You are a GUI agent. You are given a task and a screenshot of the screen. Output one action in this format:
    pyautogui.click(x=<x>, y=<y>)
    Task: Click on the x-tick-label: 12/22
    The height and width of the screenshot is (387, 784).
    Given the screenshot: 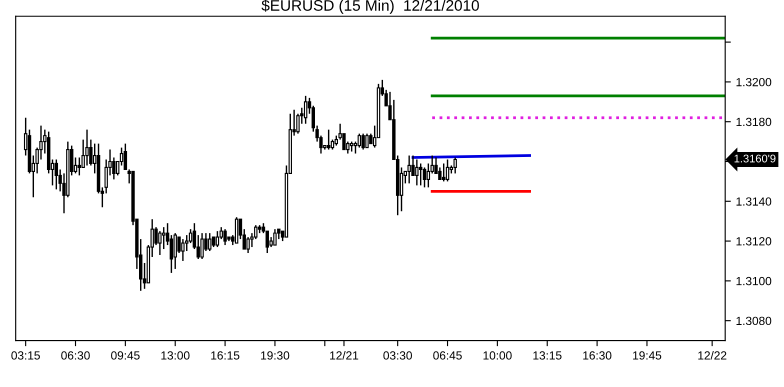 What is the action you would take?
    pyautogui.click(x=712, y=355)
    